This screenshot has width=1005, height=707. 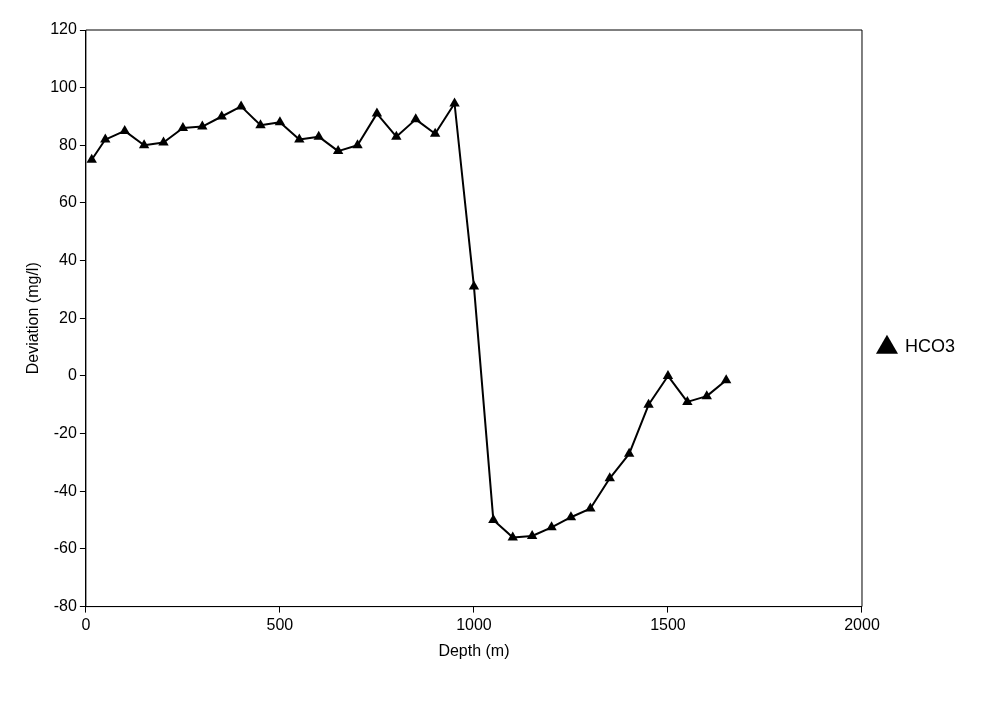 What do you see at coordinates (862, 624) in the screenshot?
I see `x-tick-label: 2000` at bounding box center [862, 624].